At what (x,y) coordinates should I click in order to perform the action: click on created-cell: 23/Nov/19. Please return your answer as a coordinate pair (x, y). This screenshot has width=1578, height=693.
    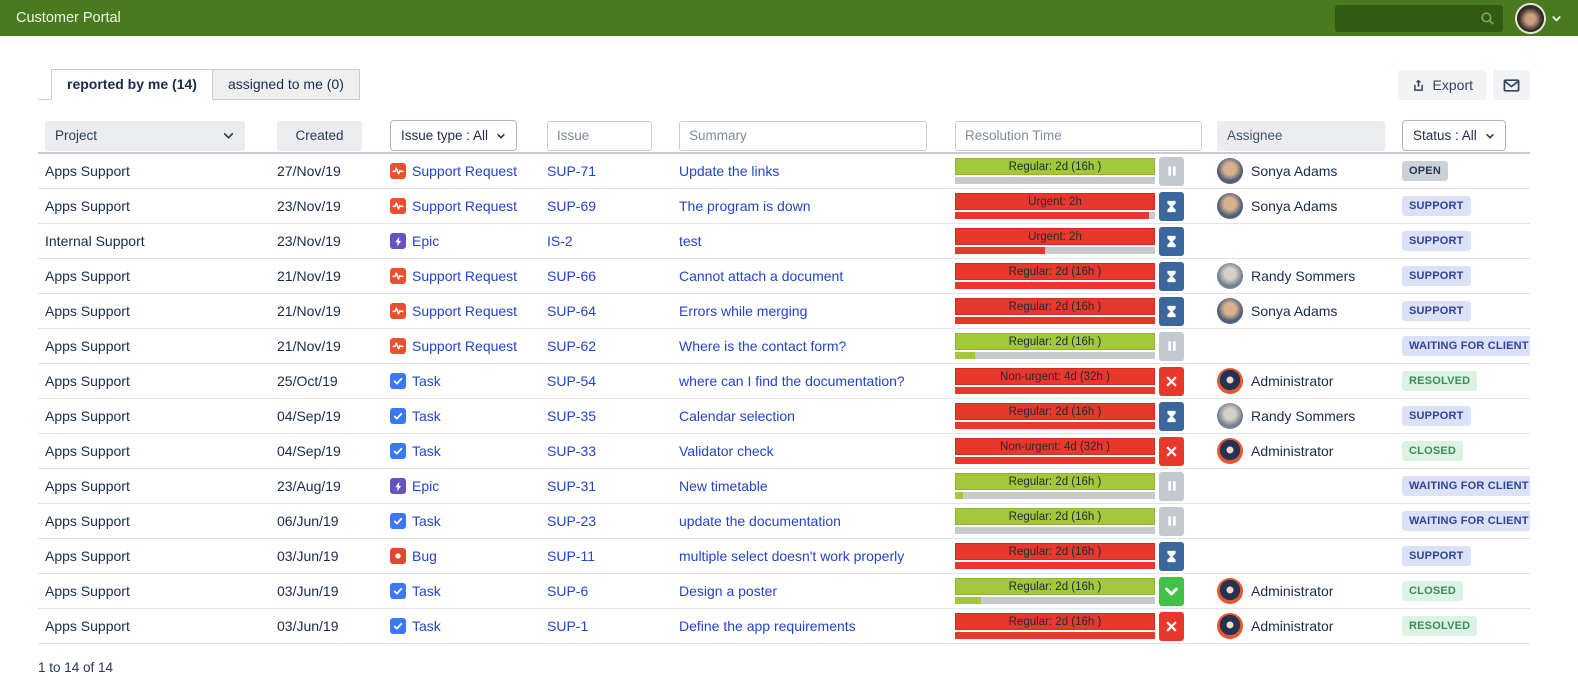
    Looking at the image, I should click on (309, 206).